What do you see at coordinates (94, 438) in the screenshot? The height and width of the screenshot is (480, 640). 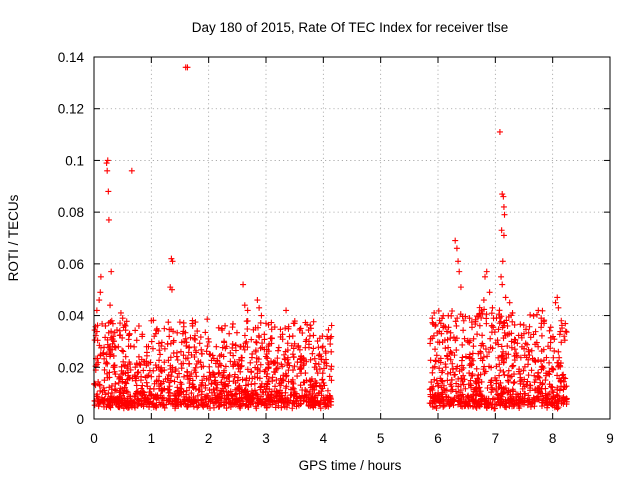 I see `x-tick-label: 0` at bounding box center [94, 438].